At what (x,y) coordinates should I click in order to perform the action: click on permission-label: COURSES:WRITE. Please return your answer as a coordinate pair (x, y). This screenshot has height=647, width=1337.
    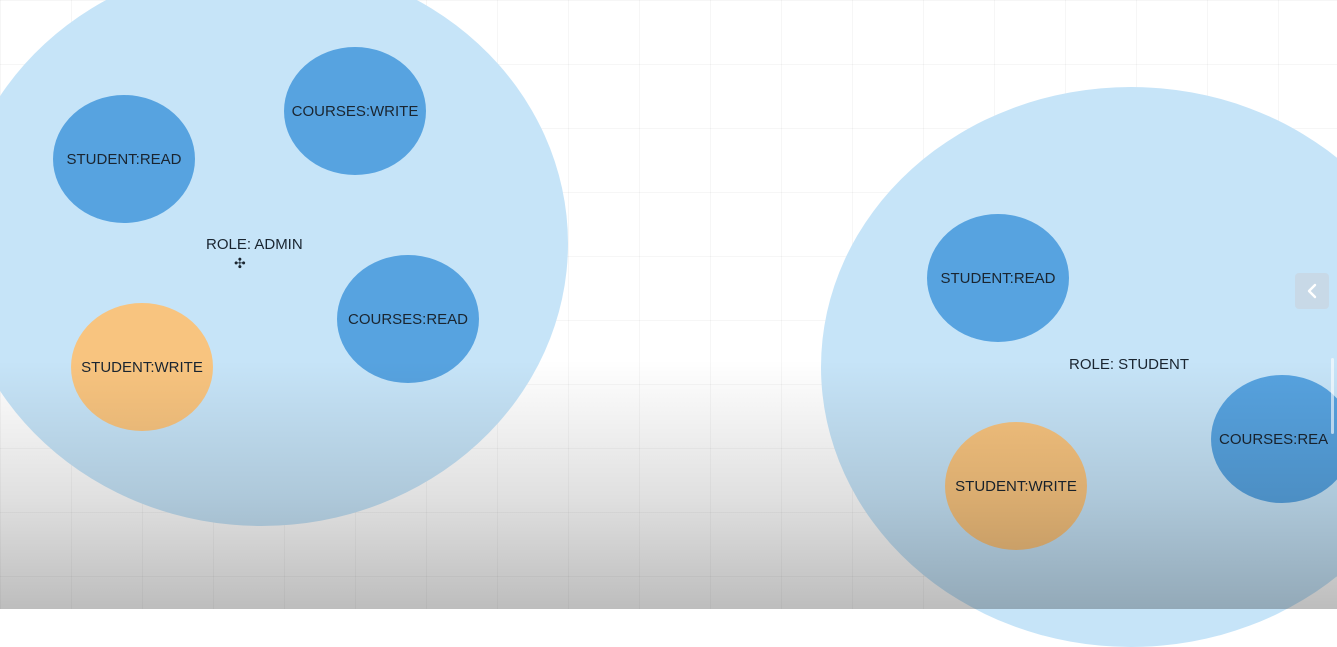
    Looking at the image, I should click on (355, 111).